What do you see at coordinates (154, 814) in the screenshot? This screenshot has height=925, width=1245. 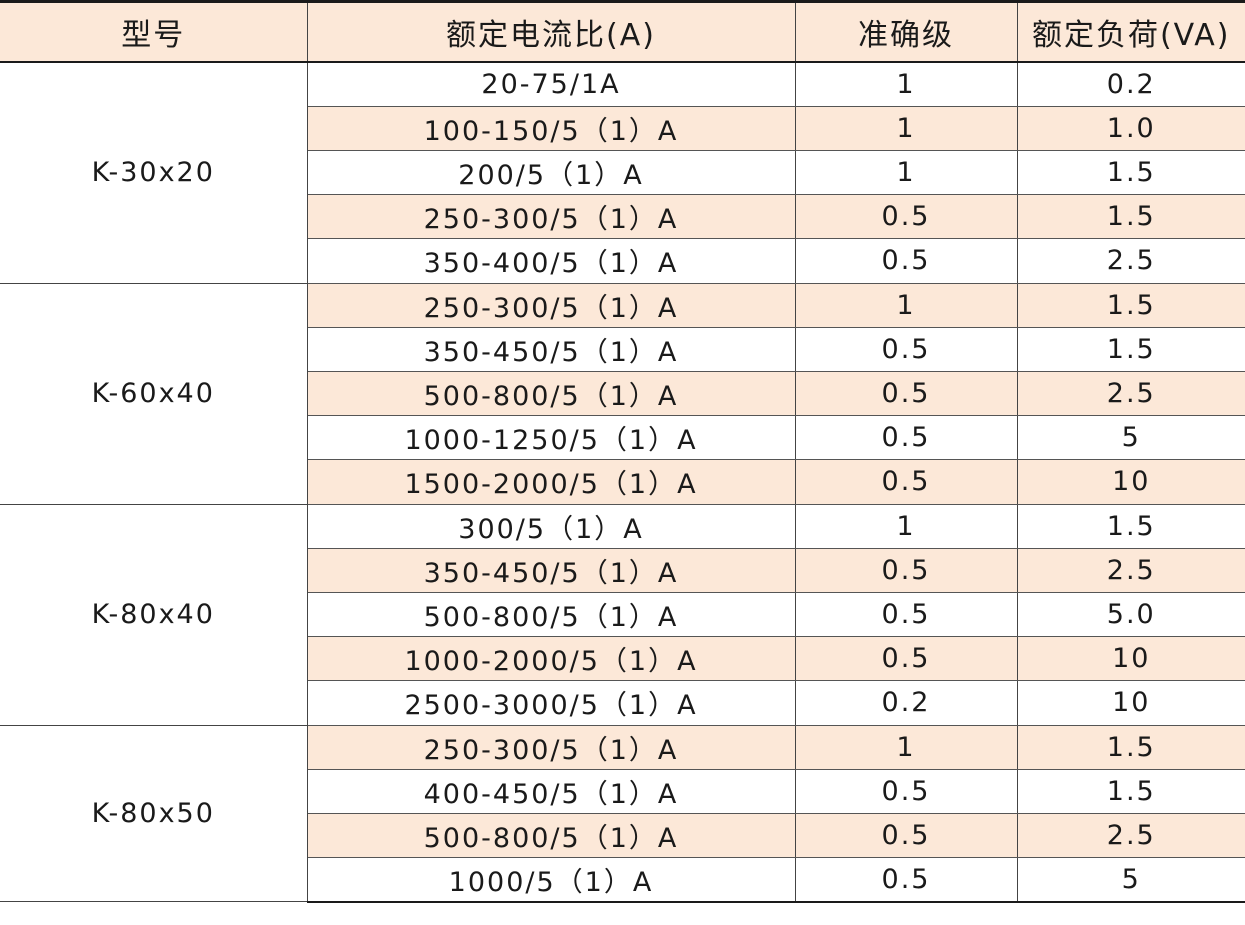 I see `model-cell: K-80x50` at bounding box center [154, 814].